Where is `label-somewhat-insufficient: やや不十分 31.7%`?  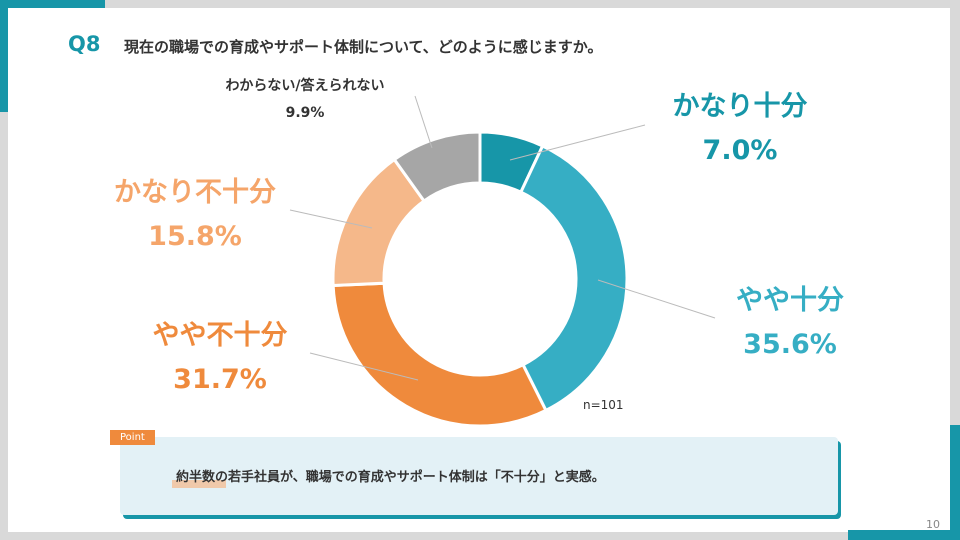 label-somewhat-insufficient: やや不十分 31.7% is located at coordinates (220, 357).